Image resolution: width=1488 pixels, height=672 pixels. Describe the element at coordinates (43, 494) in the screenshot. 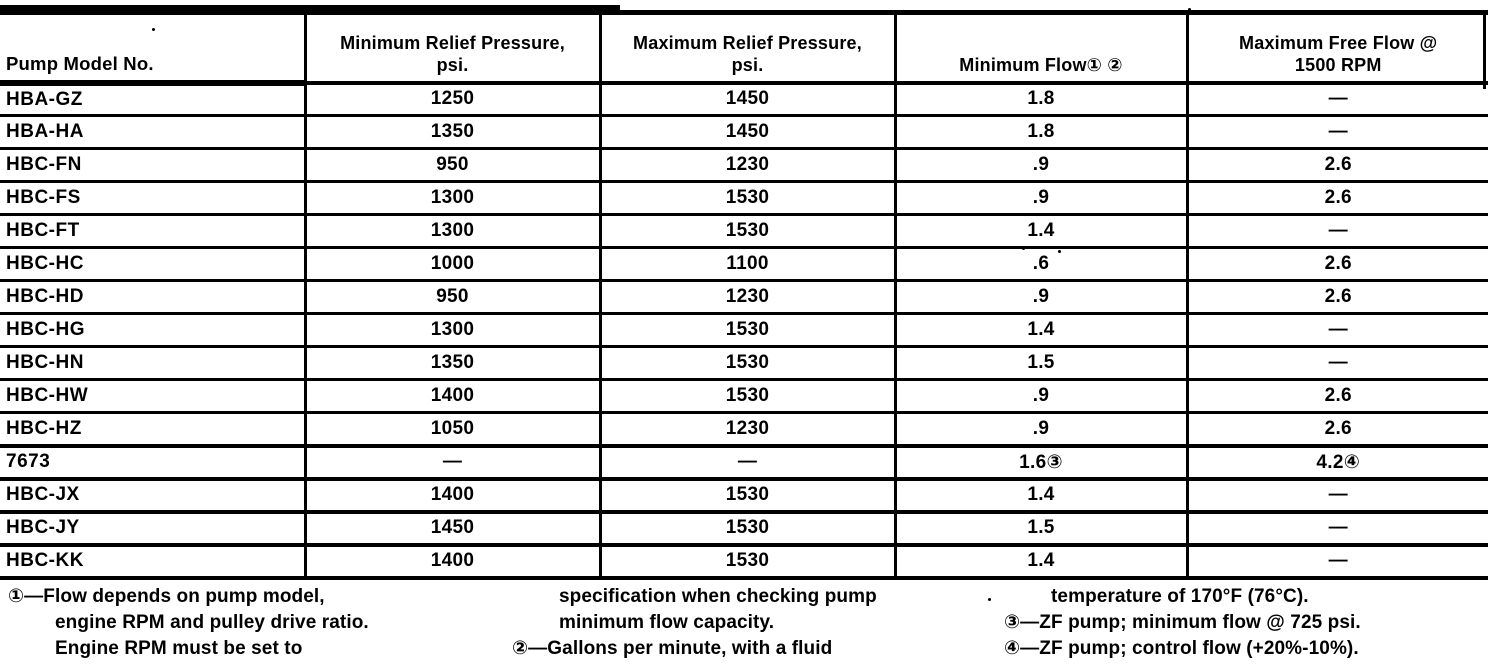

I see `pump-model-cell: HBC-JX` at that location.